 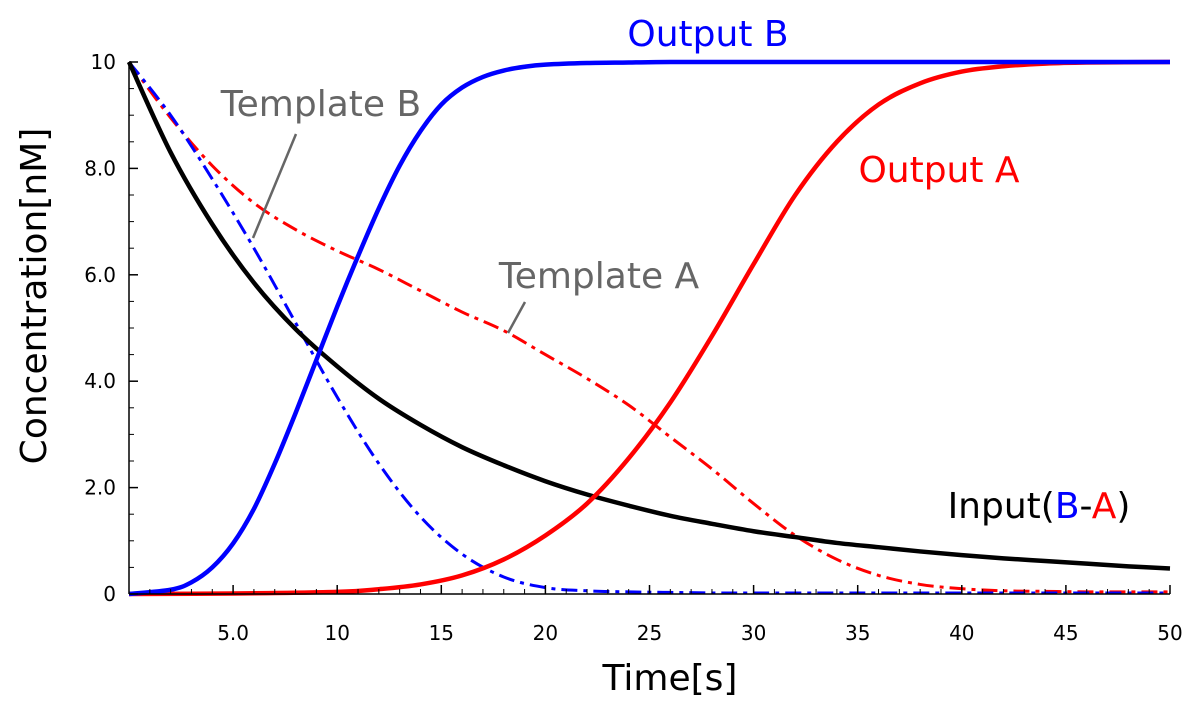 I want to click on y-tick-label: 8.0, so click(x=100, y=168).